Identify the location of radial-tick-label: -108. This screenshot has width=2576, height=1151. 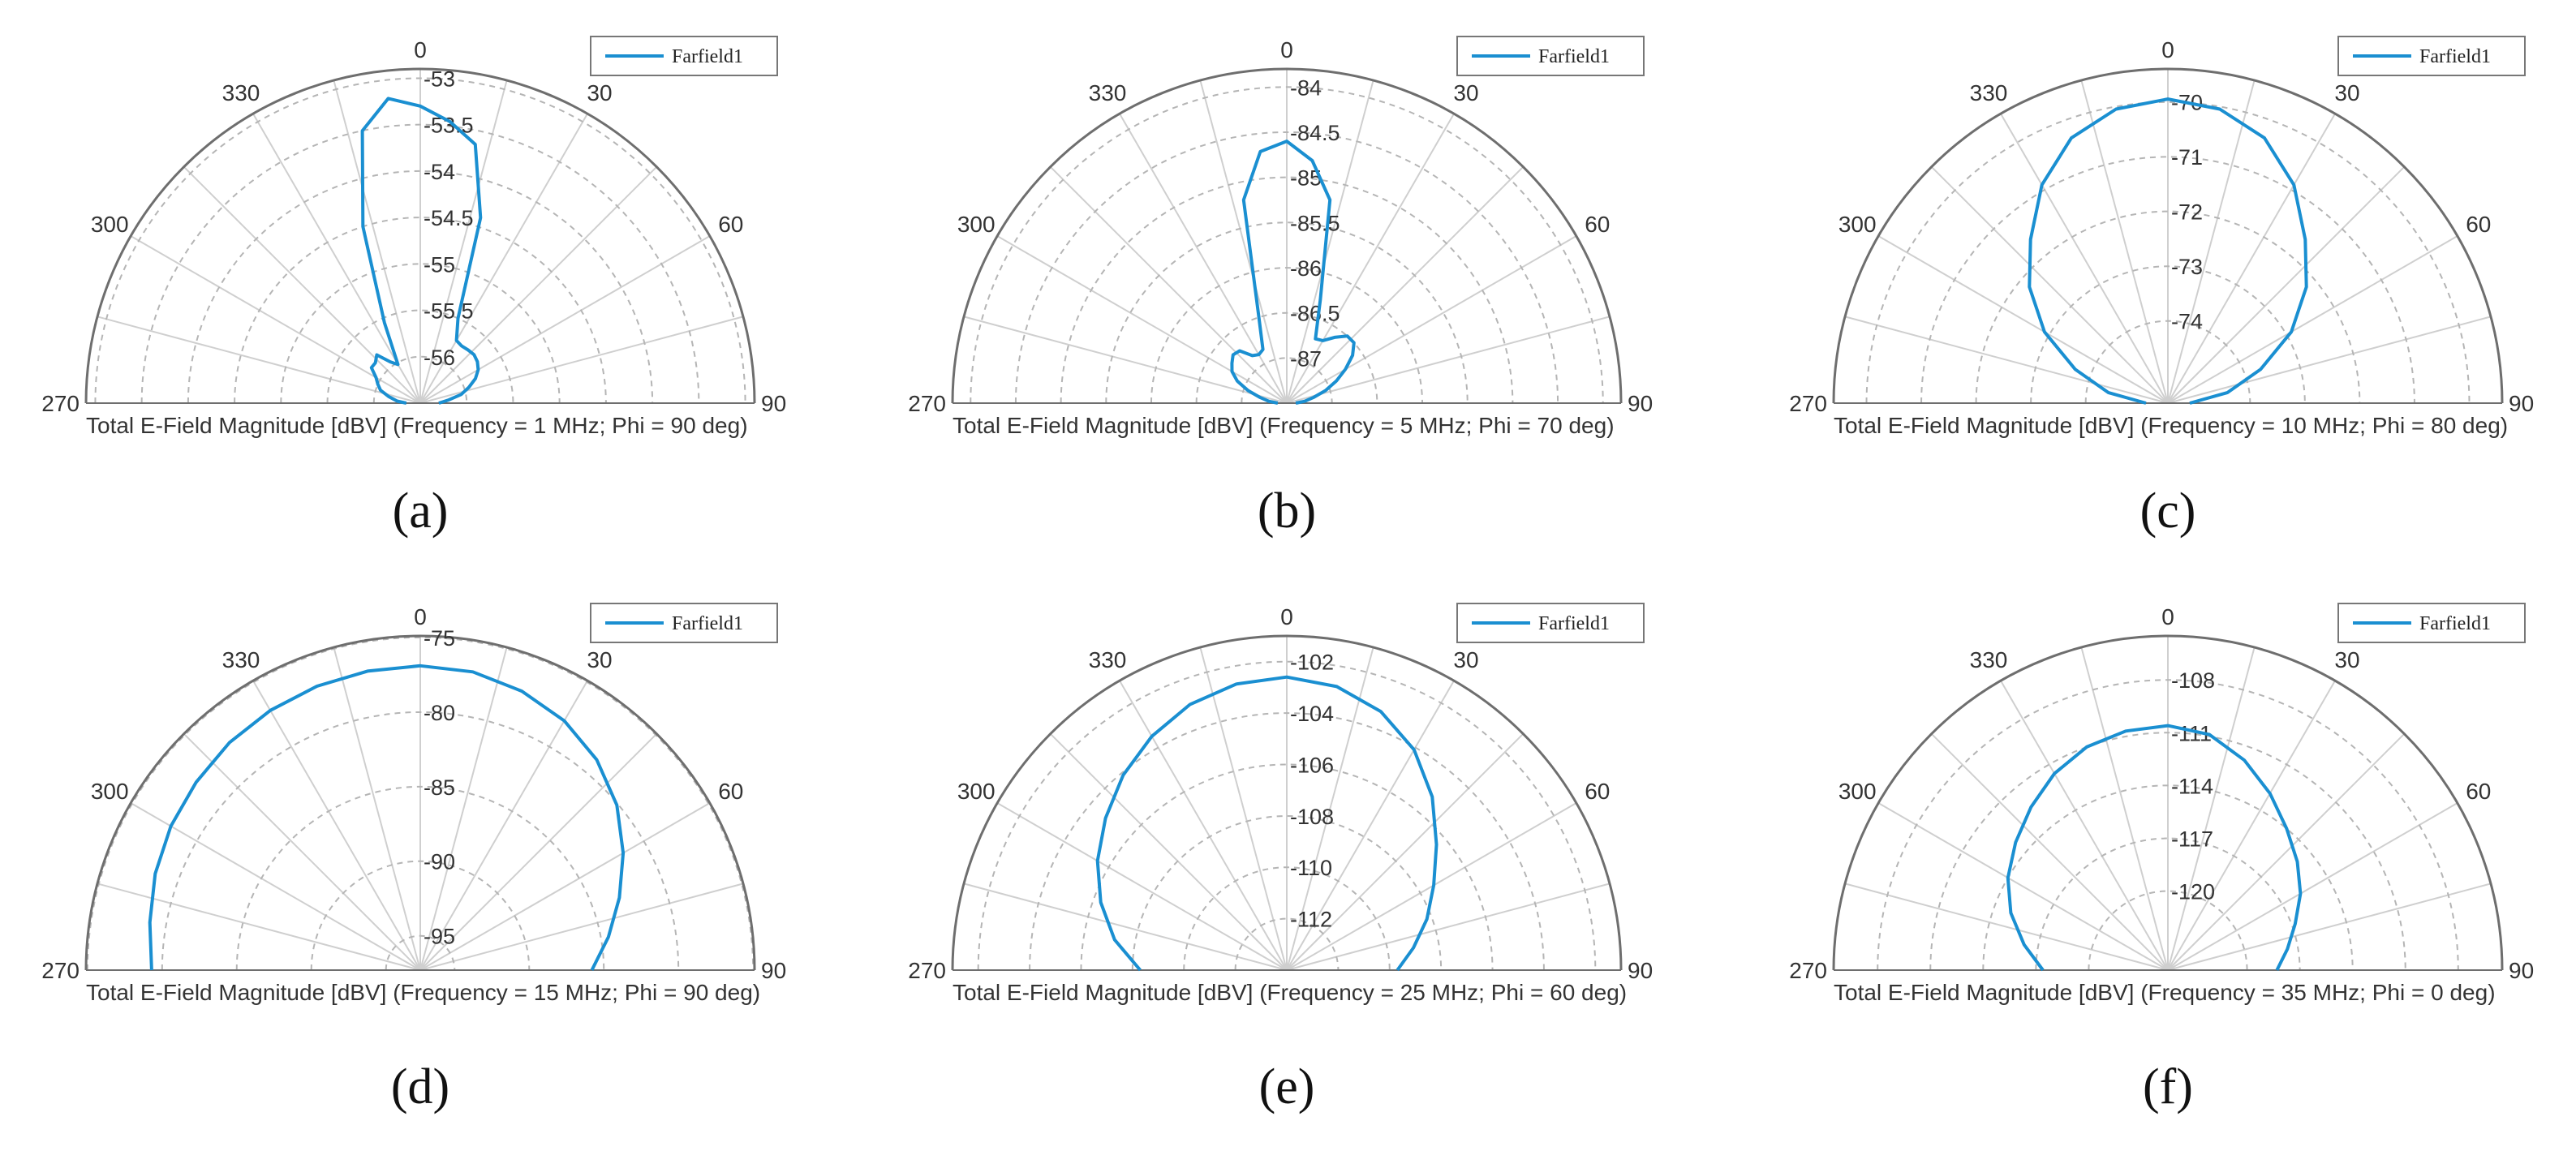
(1312, 817).